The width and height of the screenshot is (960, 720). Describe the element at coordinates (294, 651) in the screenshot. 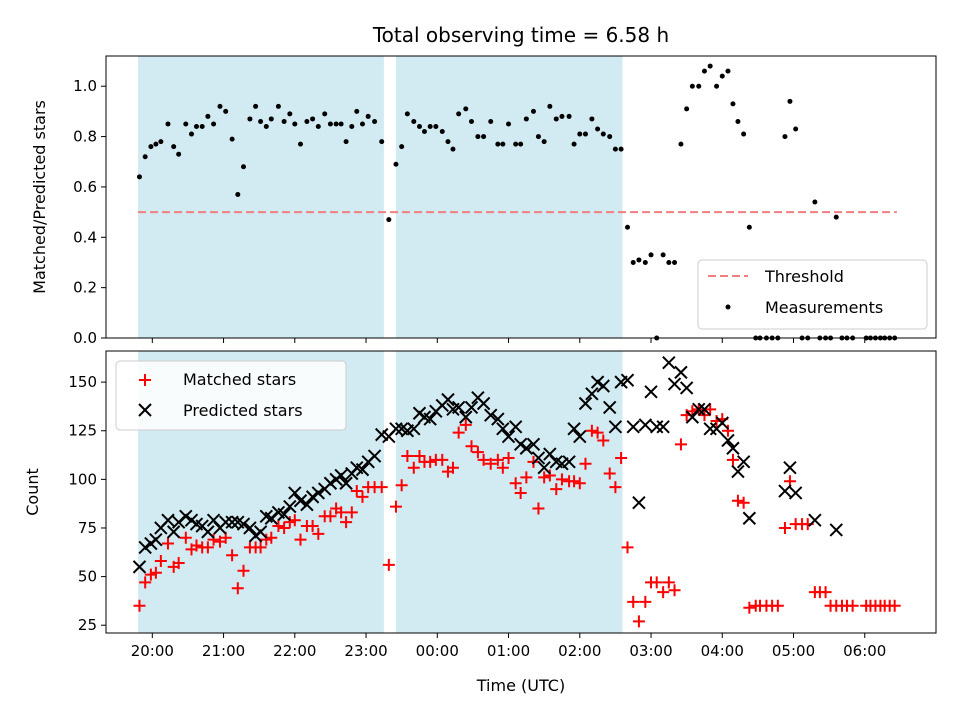

I see `x-tick-label: 22:00` at that location.